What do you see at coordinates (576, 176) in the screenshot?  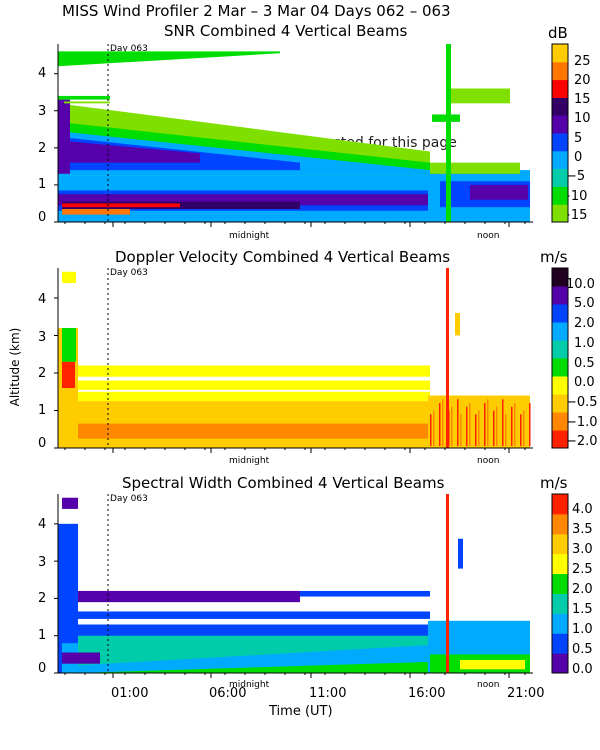 I see `colorbar-tick-label: −5` at bounding box center [576, 176].